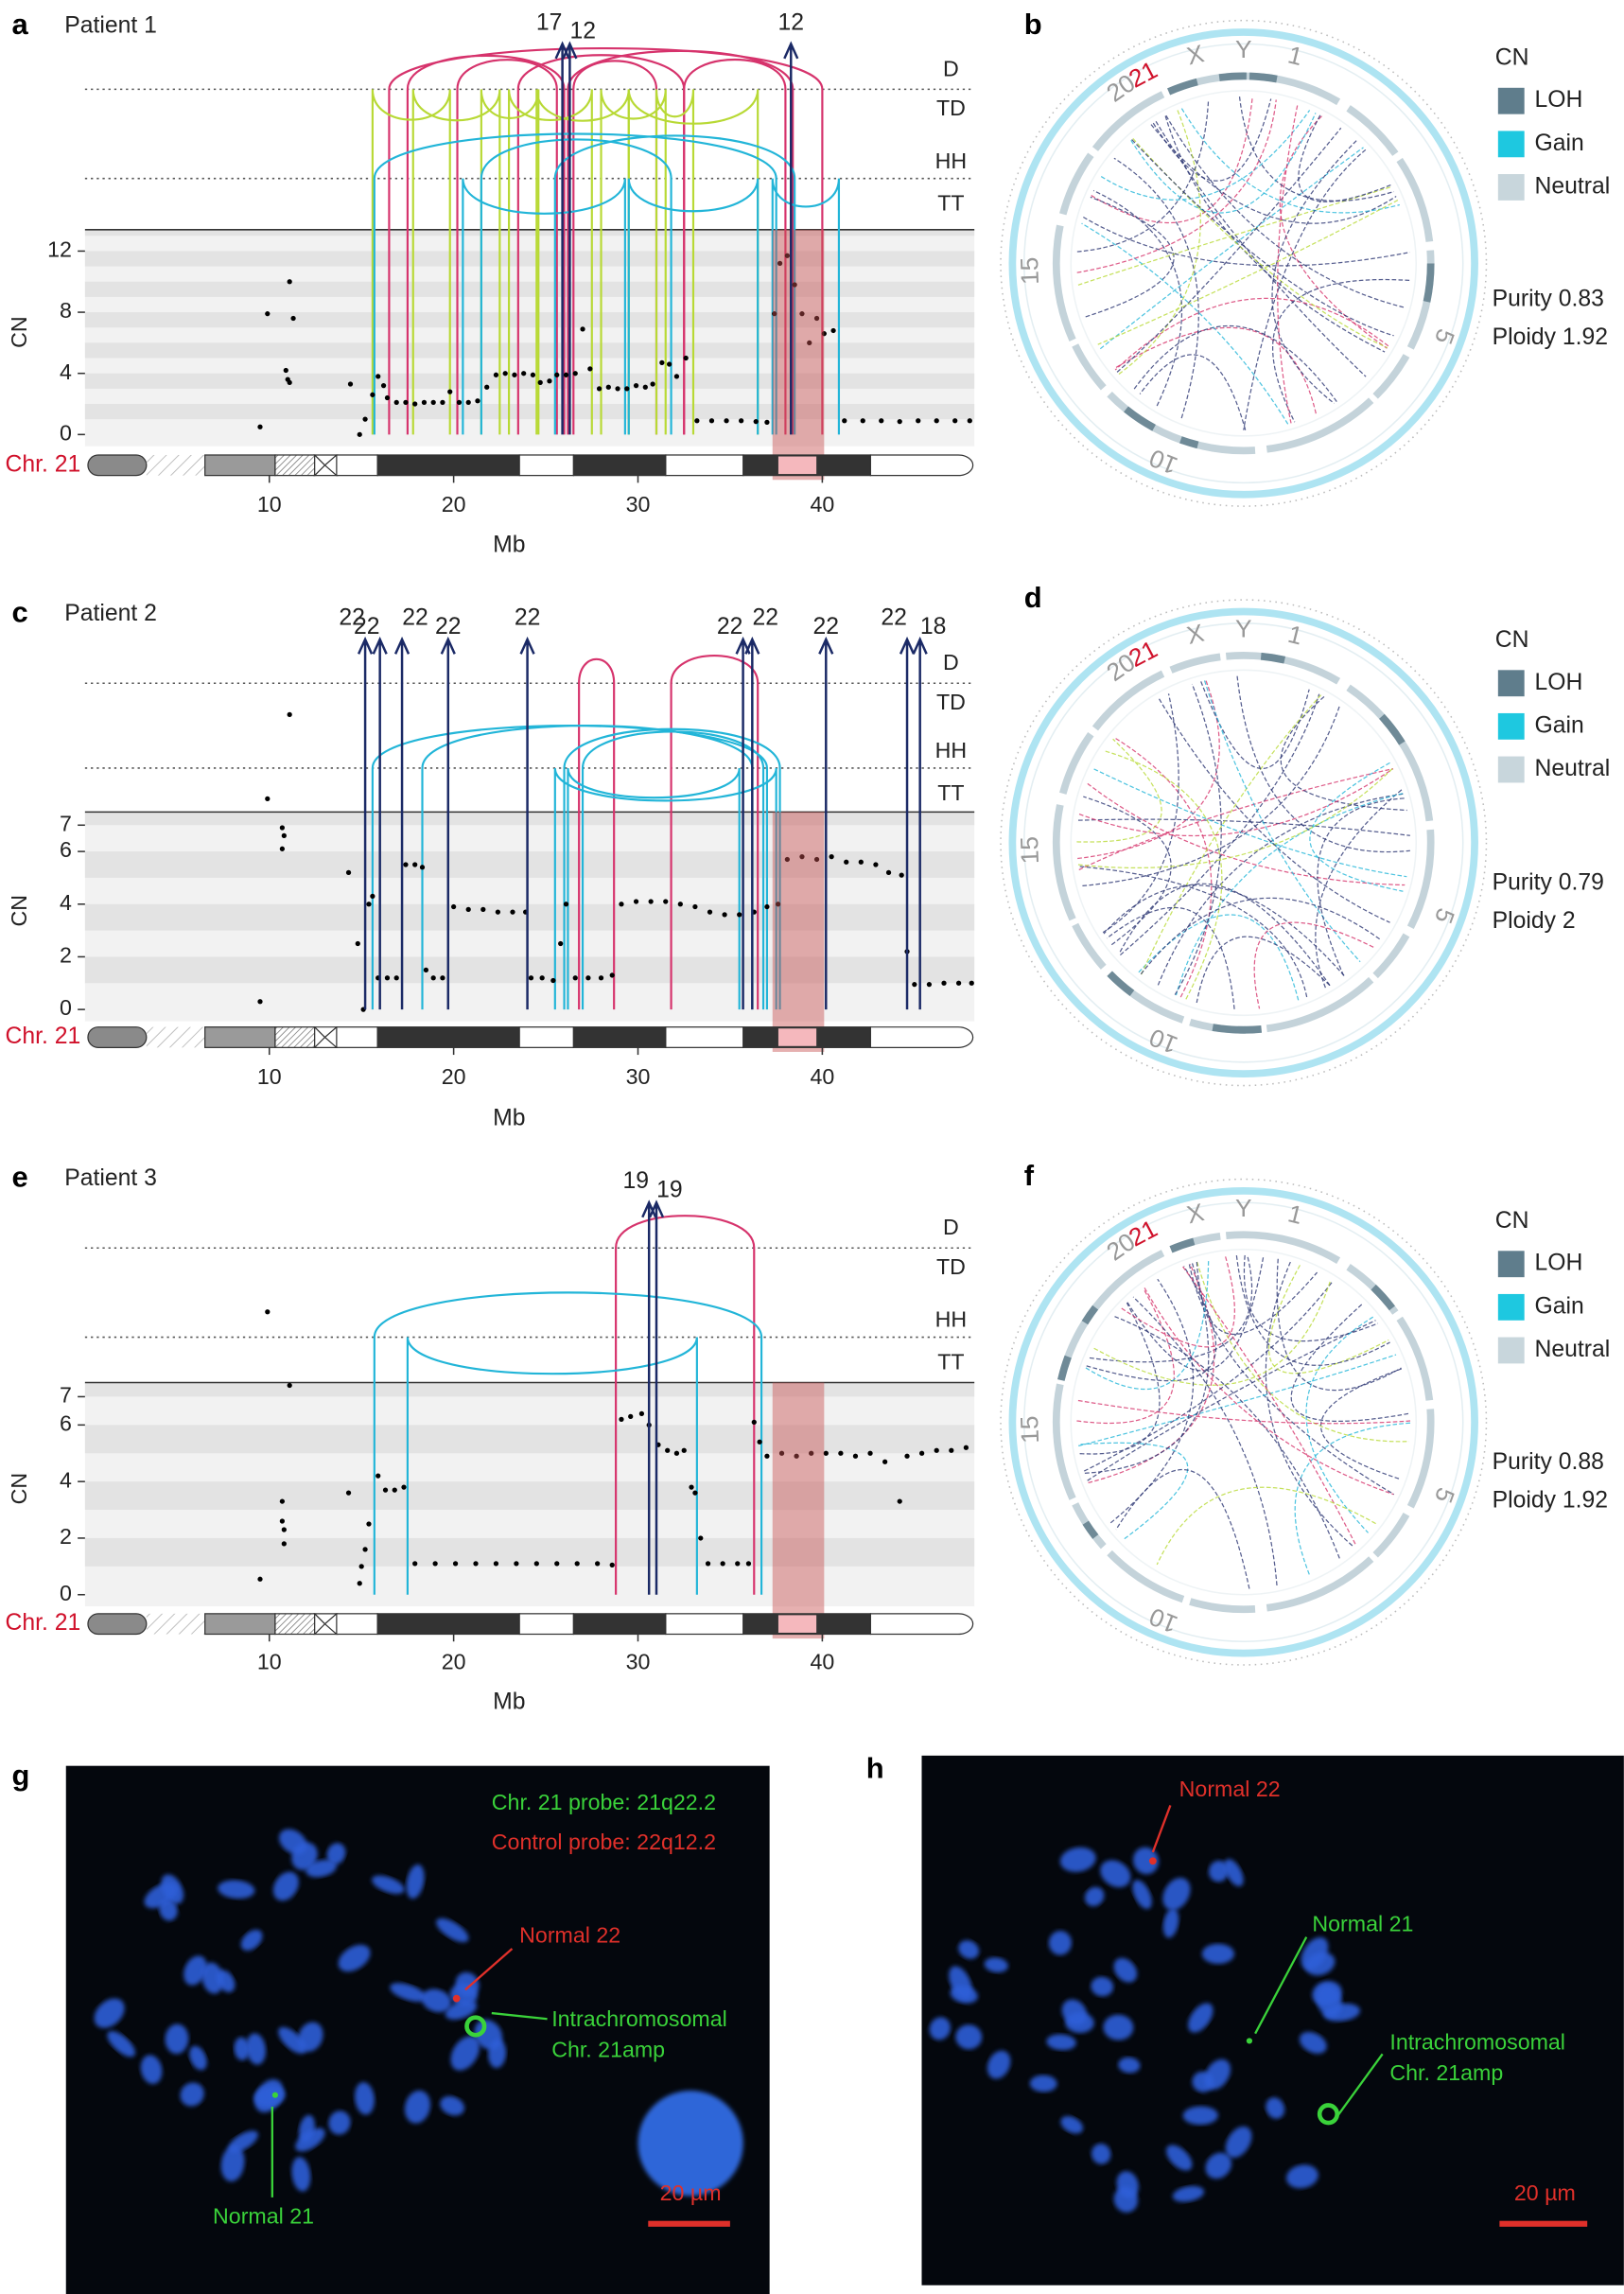 The width and height of the screenshot is (1624, 2294). I want to click on circos-inner-ring, so click(1243, 263).